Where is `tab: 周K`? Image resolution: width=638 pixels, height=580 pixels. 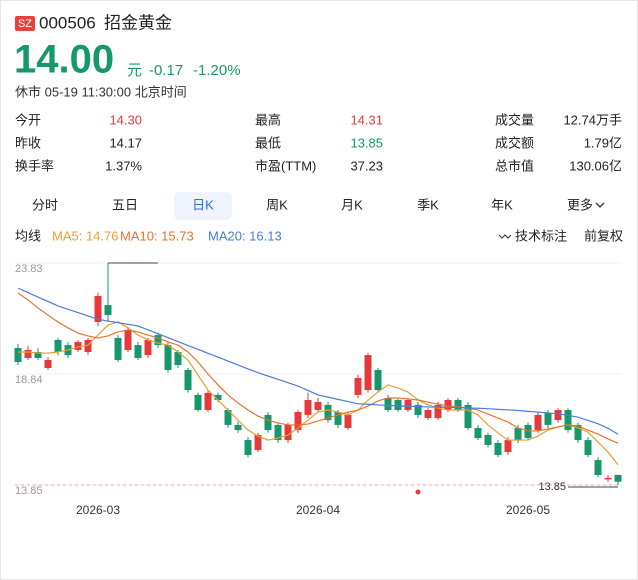 tab: 周K is located at coordinates (277, 204).